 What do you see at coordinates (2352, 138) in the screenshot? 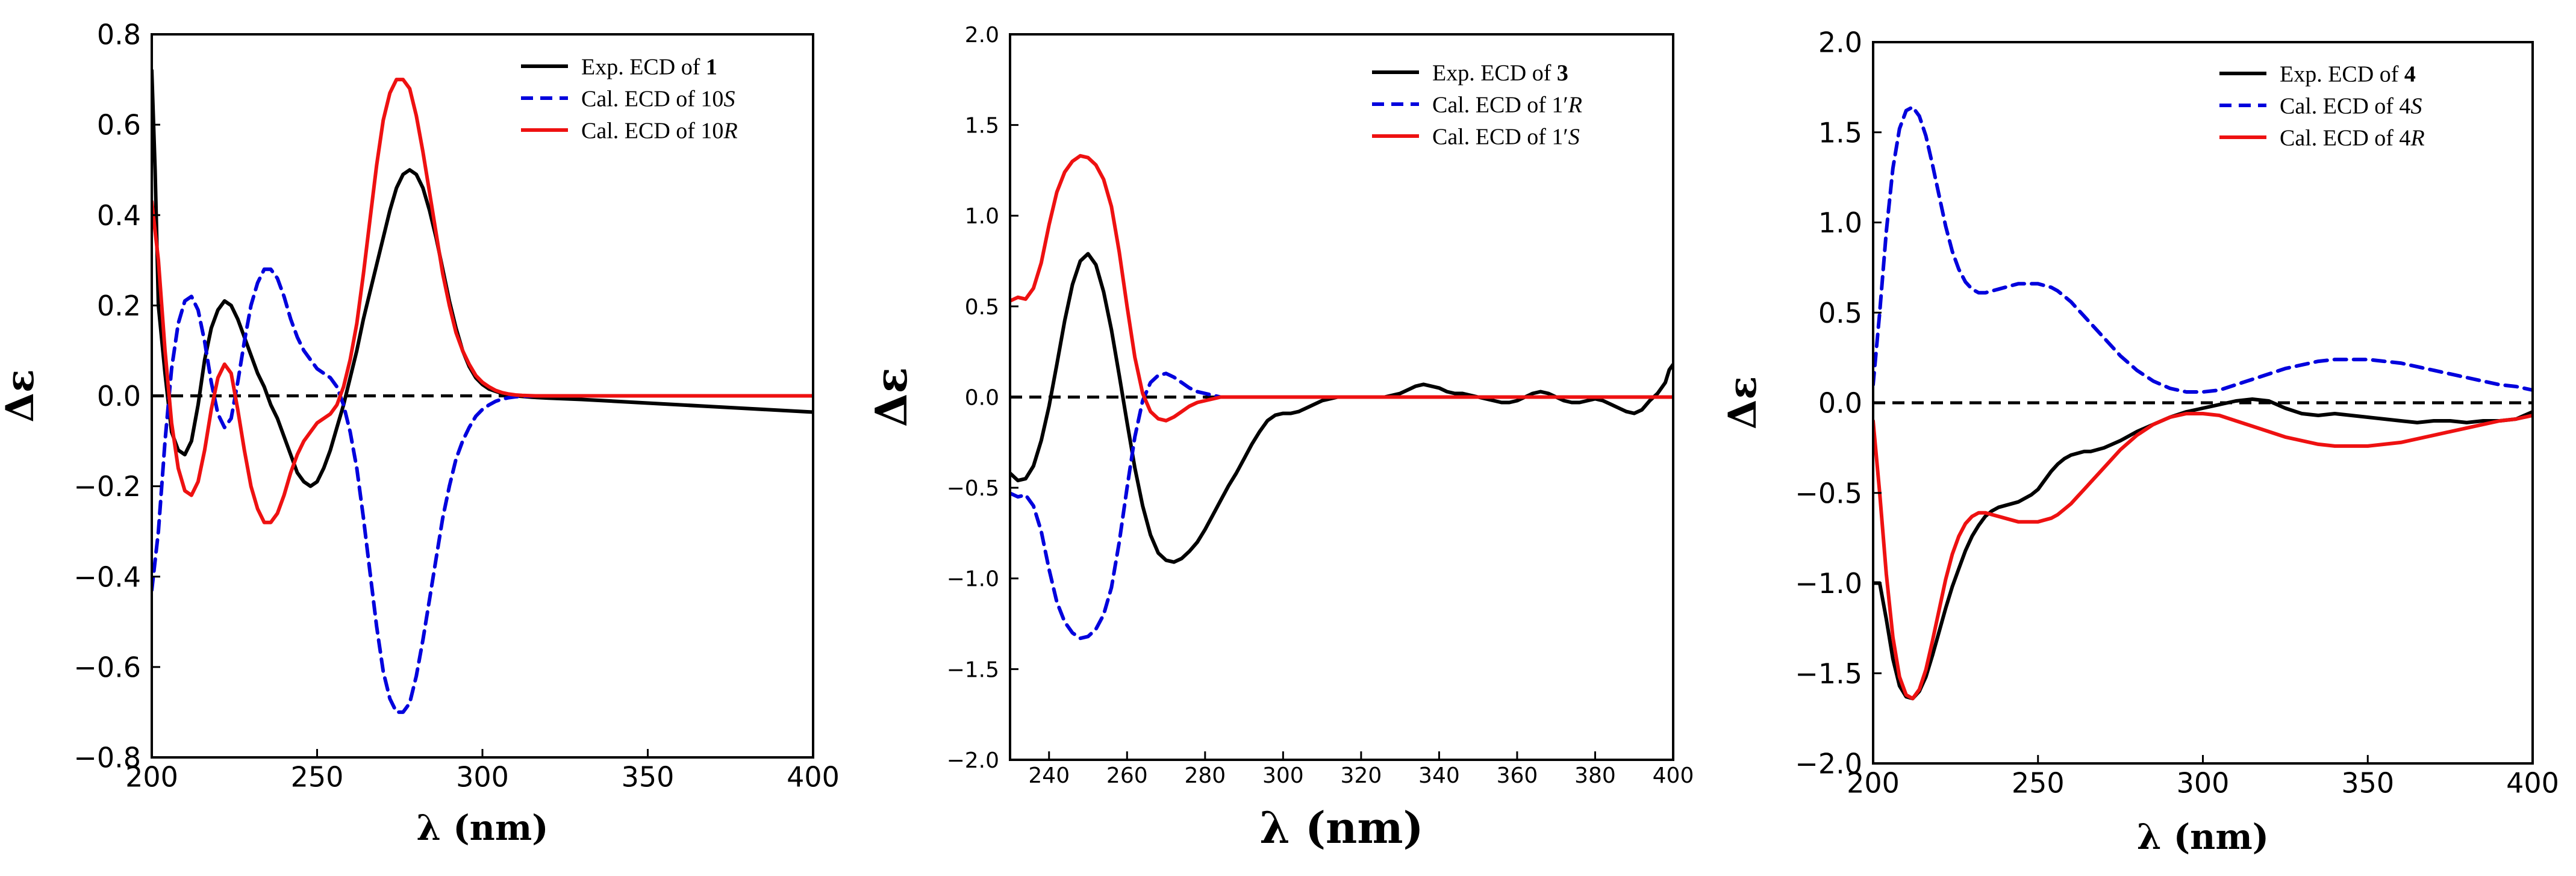
I see `legend-label-3: Cal. ECD of 4R` at bounding box center [2352, 138].